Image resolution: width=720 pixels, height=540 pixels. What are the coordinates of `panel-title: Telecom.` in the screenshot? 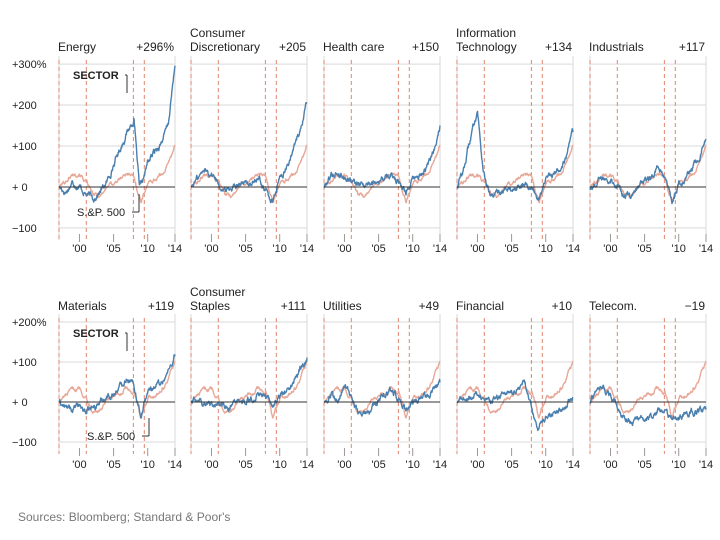 It's located at (613, 306).